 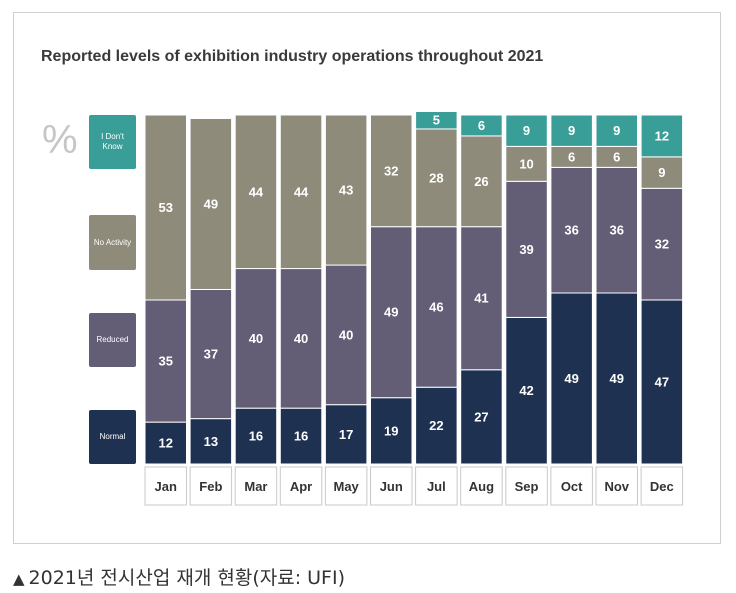 I want to click on data-label-feb-normal: 13, so click(x=211, y=441).